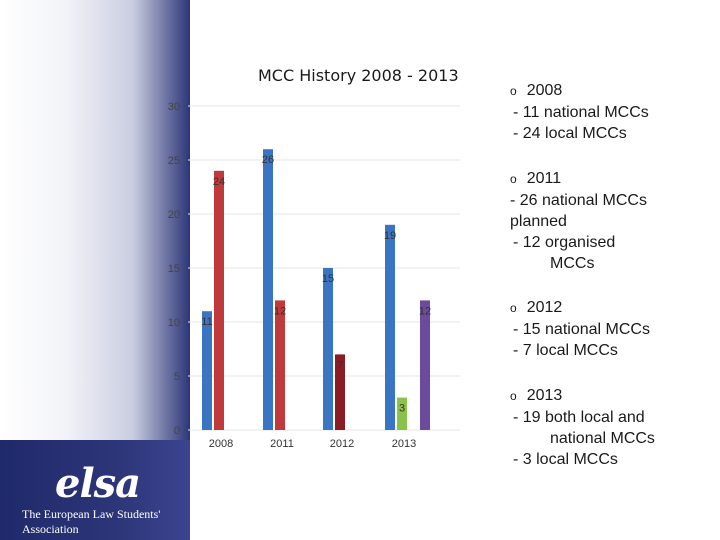 Image resolution: width=720 pixels, height=540 pixels. Describe the element at coordinates (565, 350) in the screenshot. I see `note-line: - 7 local MCCs` at that location.